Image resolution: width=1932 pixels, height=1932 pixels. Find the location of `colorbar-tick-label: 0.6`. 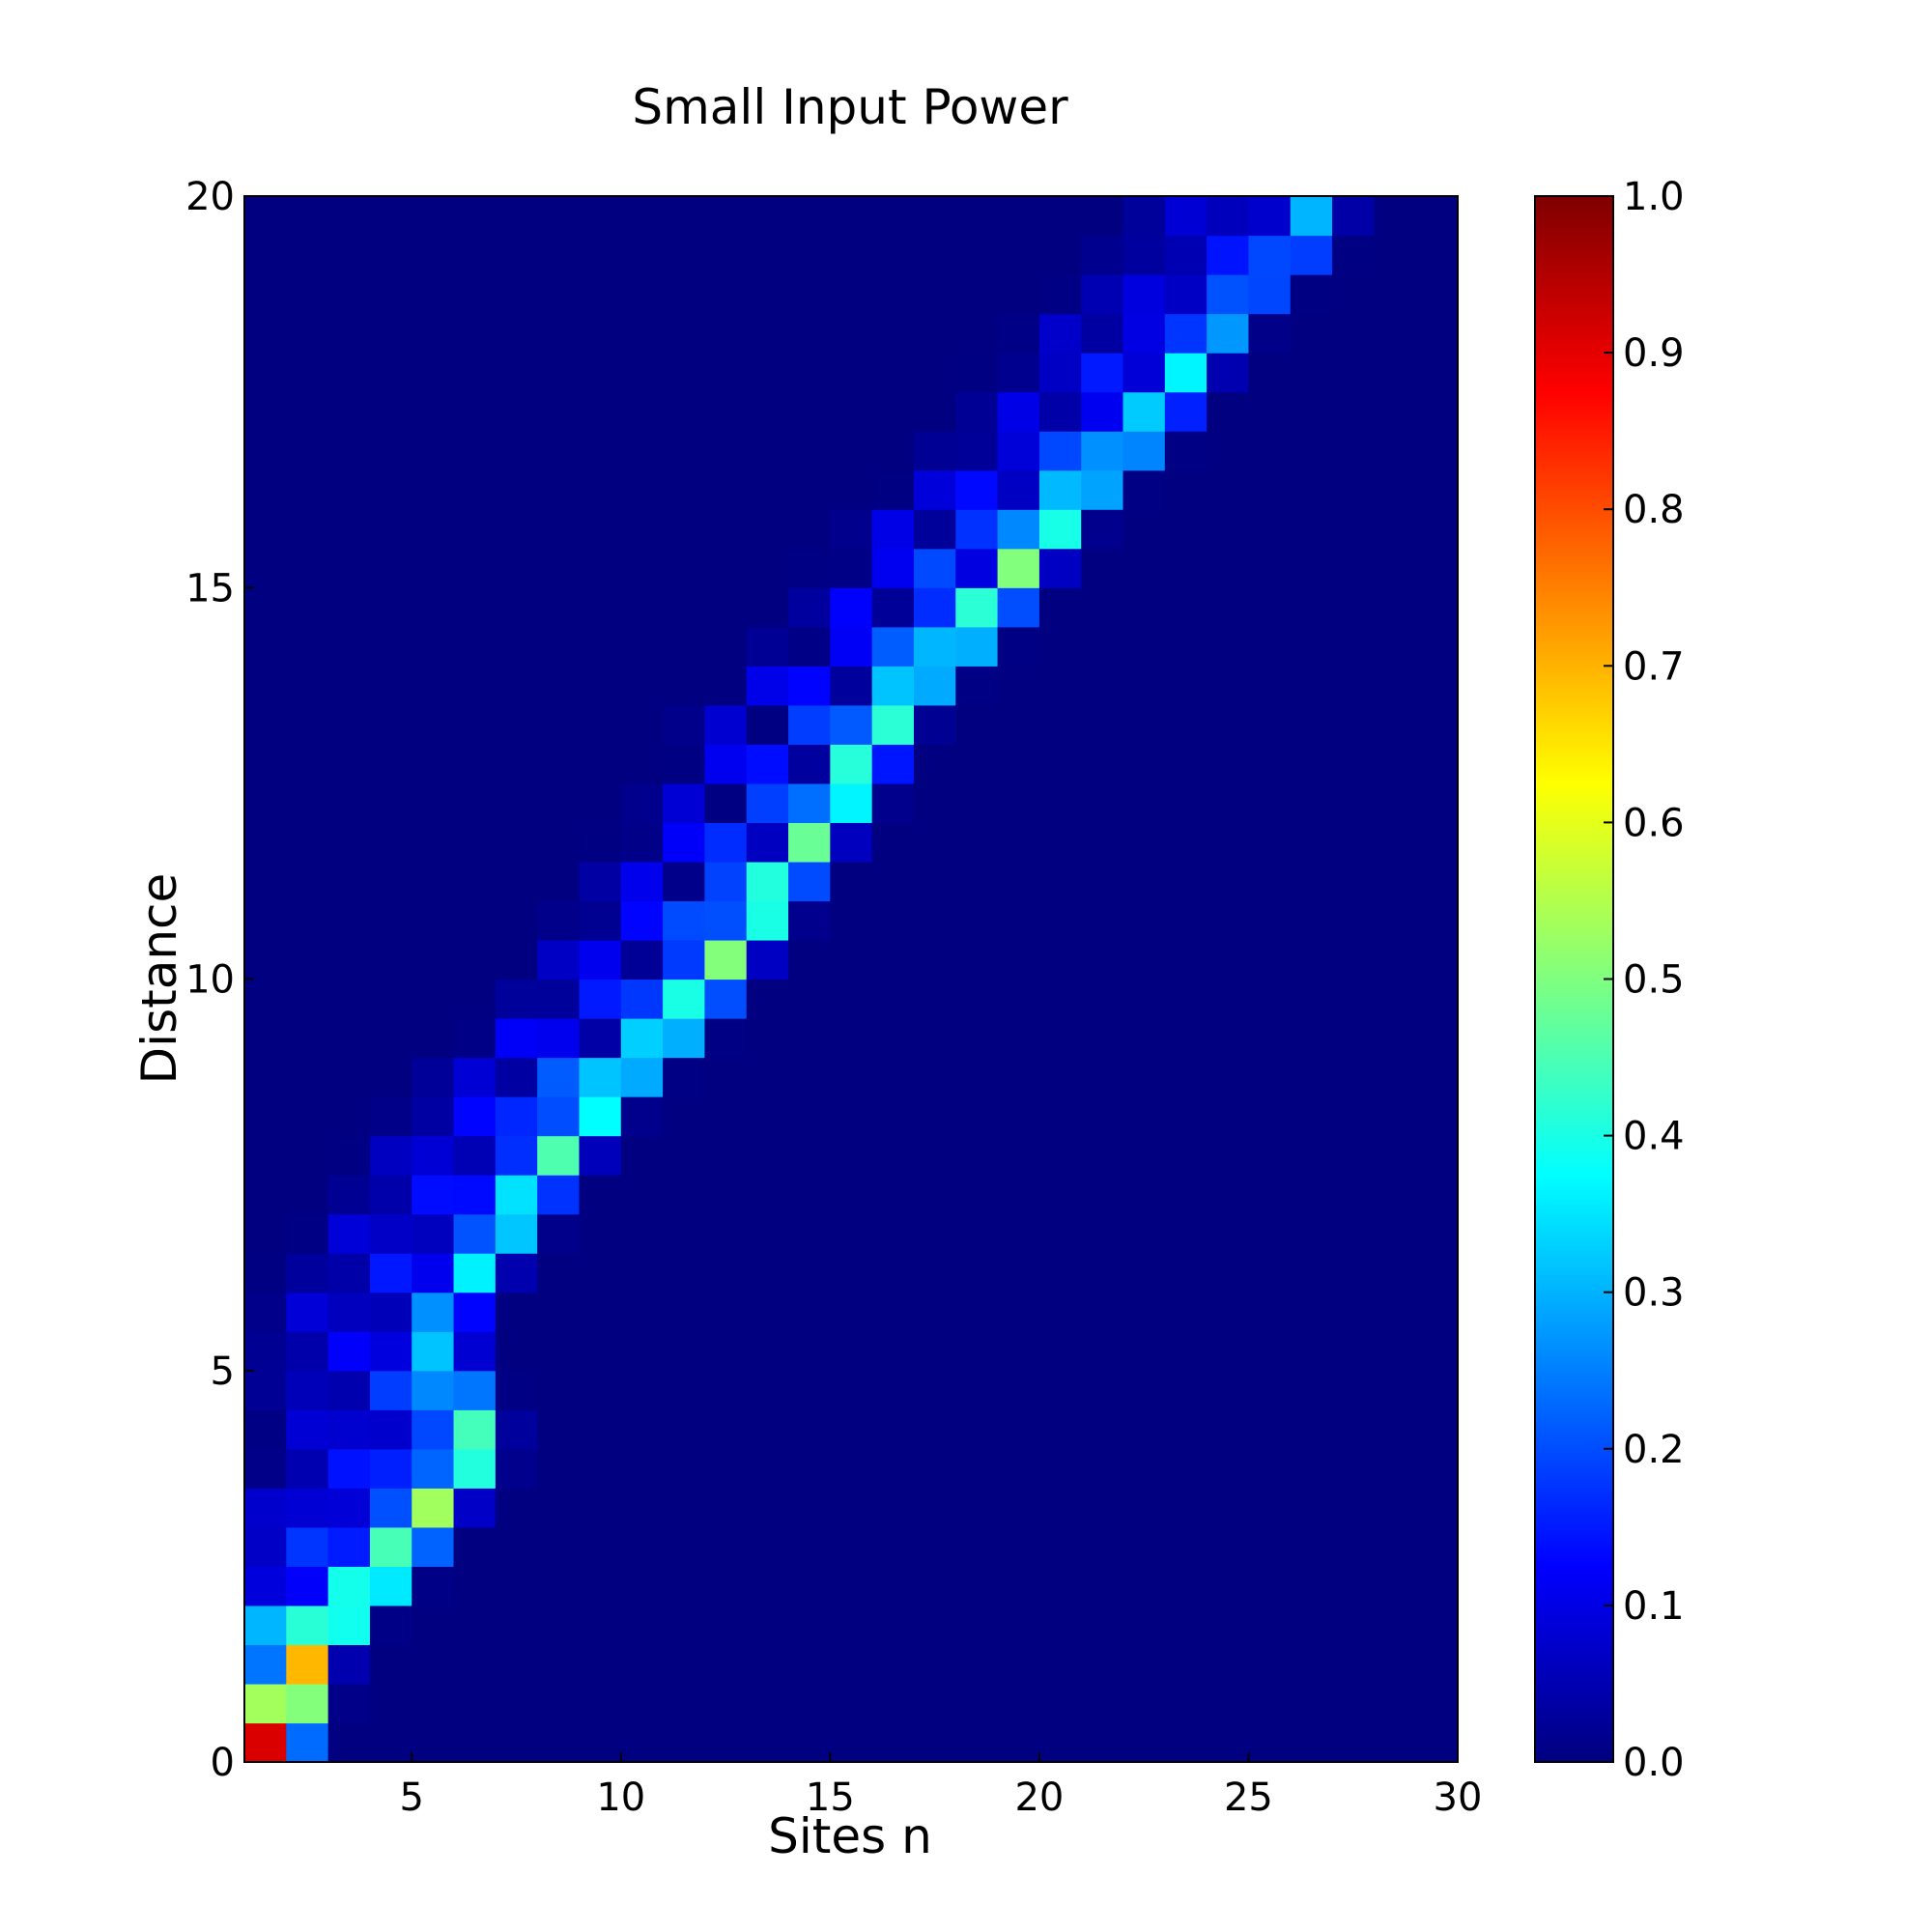

colorbar-tick-label: 0.6 is located at coordinates (1654, 823).